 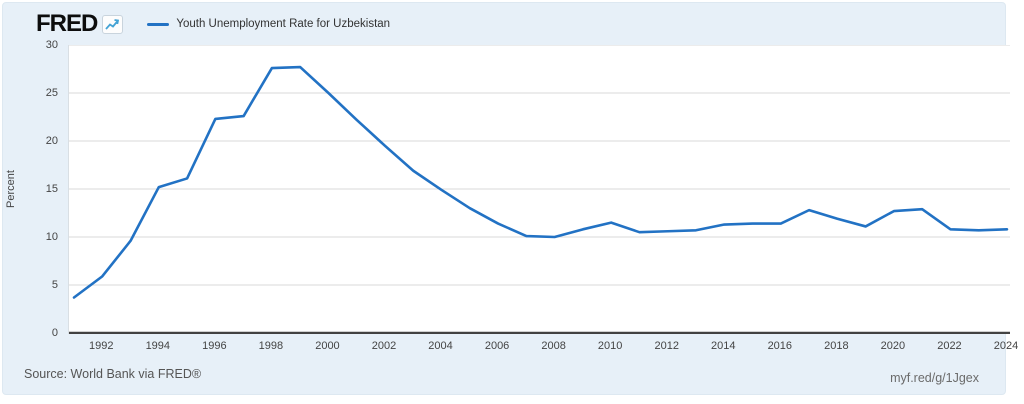 I want to click on x-tick-label: 2006, so click(x=497, y=346).